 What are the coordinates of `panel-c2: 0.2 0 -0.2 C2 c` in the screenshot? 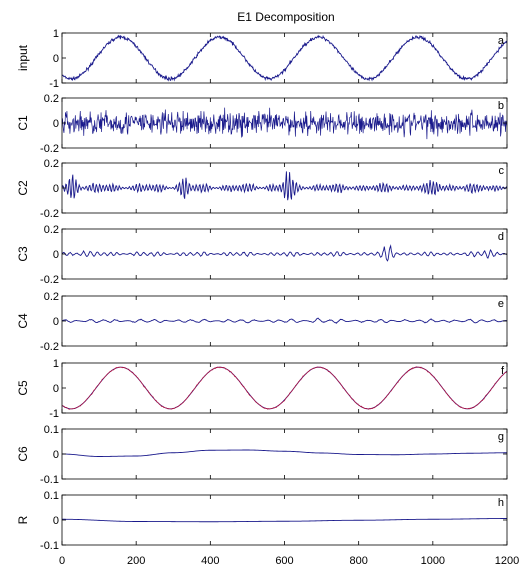 It's located at (262, 189).